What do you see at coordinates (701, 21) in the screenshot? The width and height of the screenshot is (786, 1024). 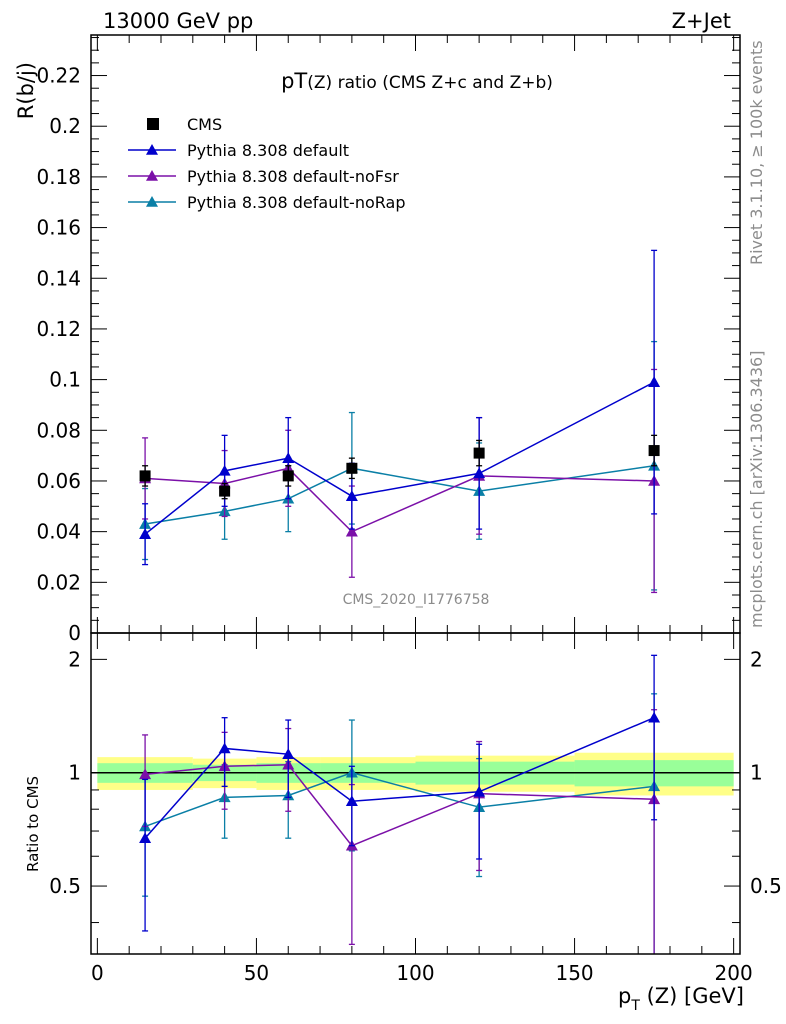 I see `header-right: Z+Jet` at bounding box center [701, 21].